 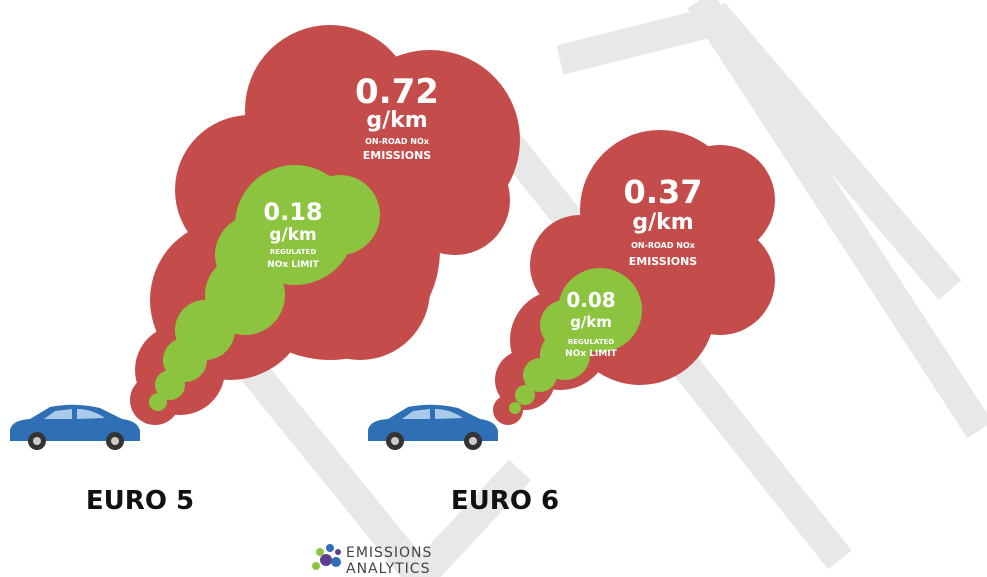 What do you see at coordinates (140, 501) in the screenshot?
I see `group-label: EURO 5` at bounding box center [140, 501].